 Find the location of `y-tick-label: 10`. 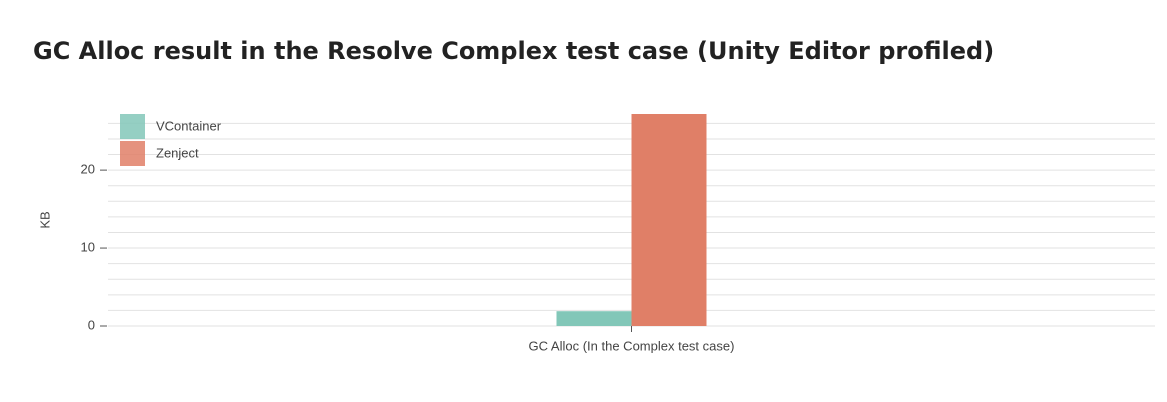

y-tick-label: 10 is located at coordinates (88, 246).